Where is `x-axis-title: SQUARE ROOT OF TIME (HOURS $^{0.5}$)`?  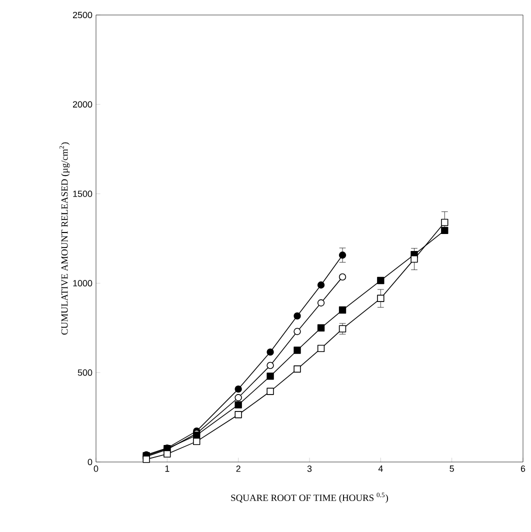
x-axis-title: SQUARE ROOT OF TIME (HOURS $^{0.5}$) is located at coordinates (309, 497).